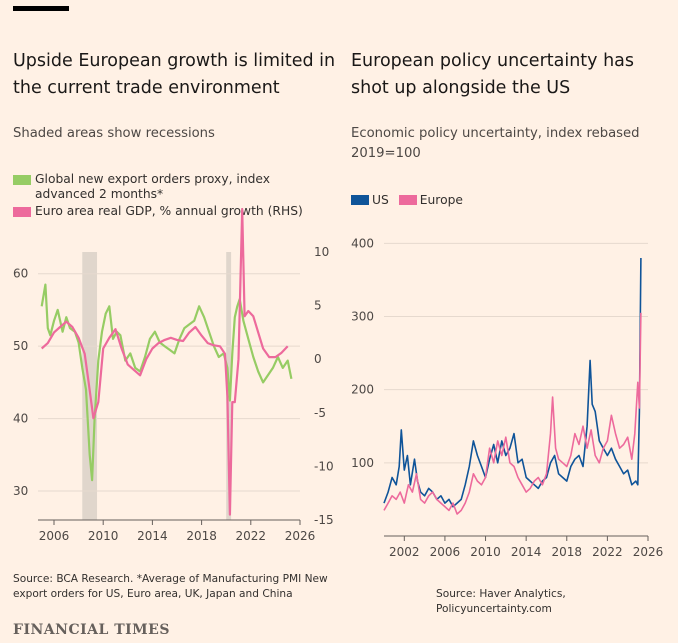 The height and width of the screenshot is (643, 678). I want to click on right-x-tick-label: 2014, so click(526, 552).